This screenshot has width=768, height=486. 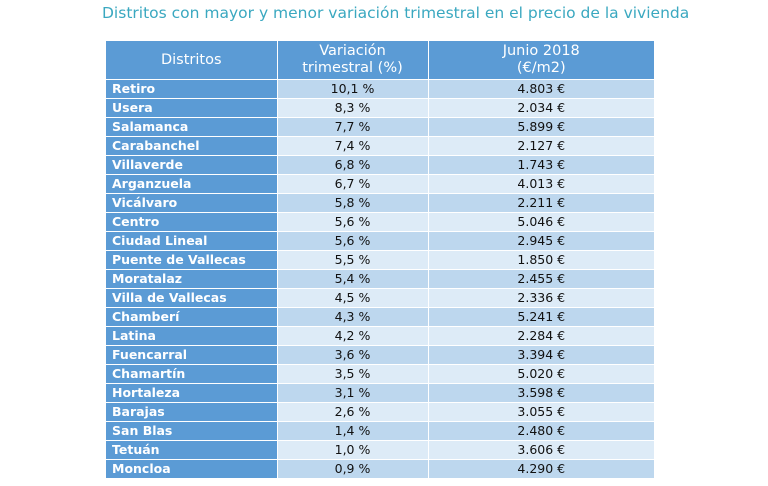 I want to click on table-row: Chamberí 4,3 % 5.241 €, so click(x=380, y=317).